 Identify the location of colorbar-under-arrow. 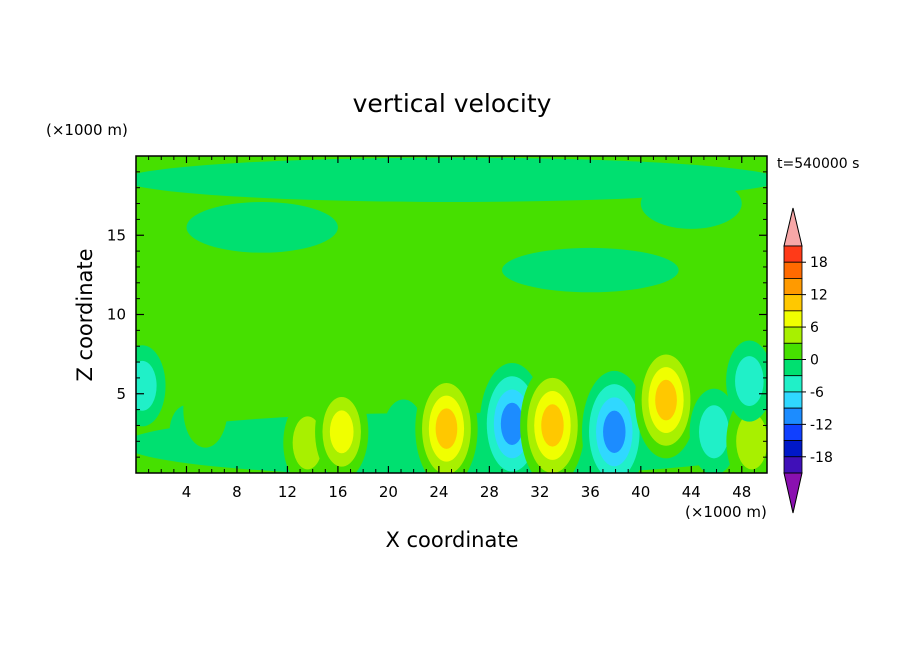
(793, 493).